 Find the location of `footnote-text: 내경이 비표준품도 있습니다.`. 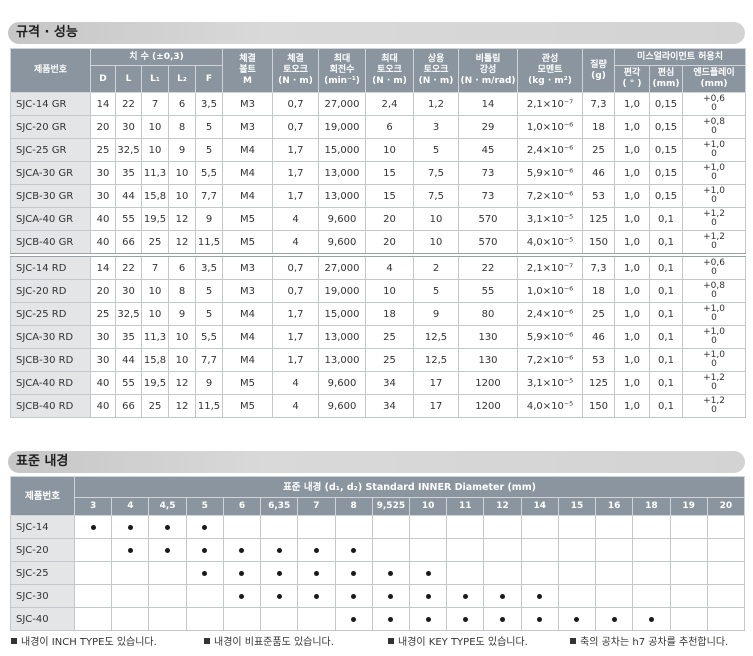

footnote-text: 내경이 비표준품도 있습니다. is located at coordinates (274, 642).